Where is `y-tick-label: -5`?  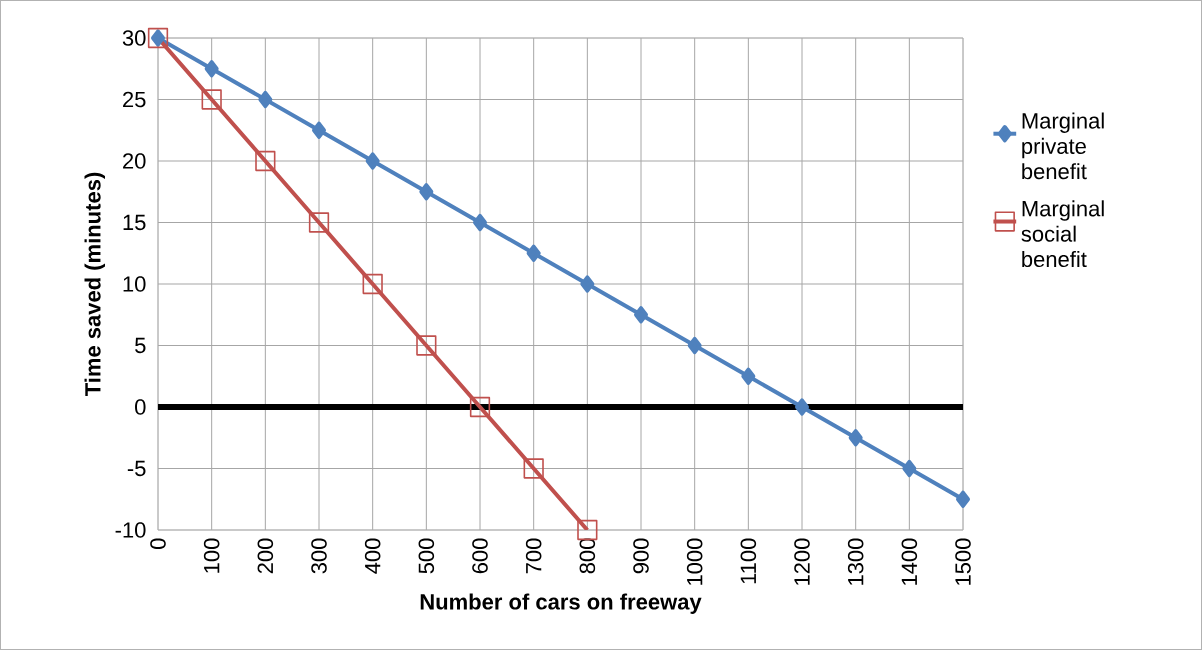 y-tick-label: -5 is located at coordinates (136, 468).